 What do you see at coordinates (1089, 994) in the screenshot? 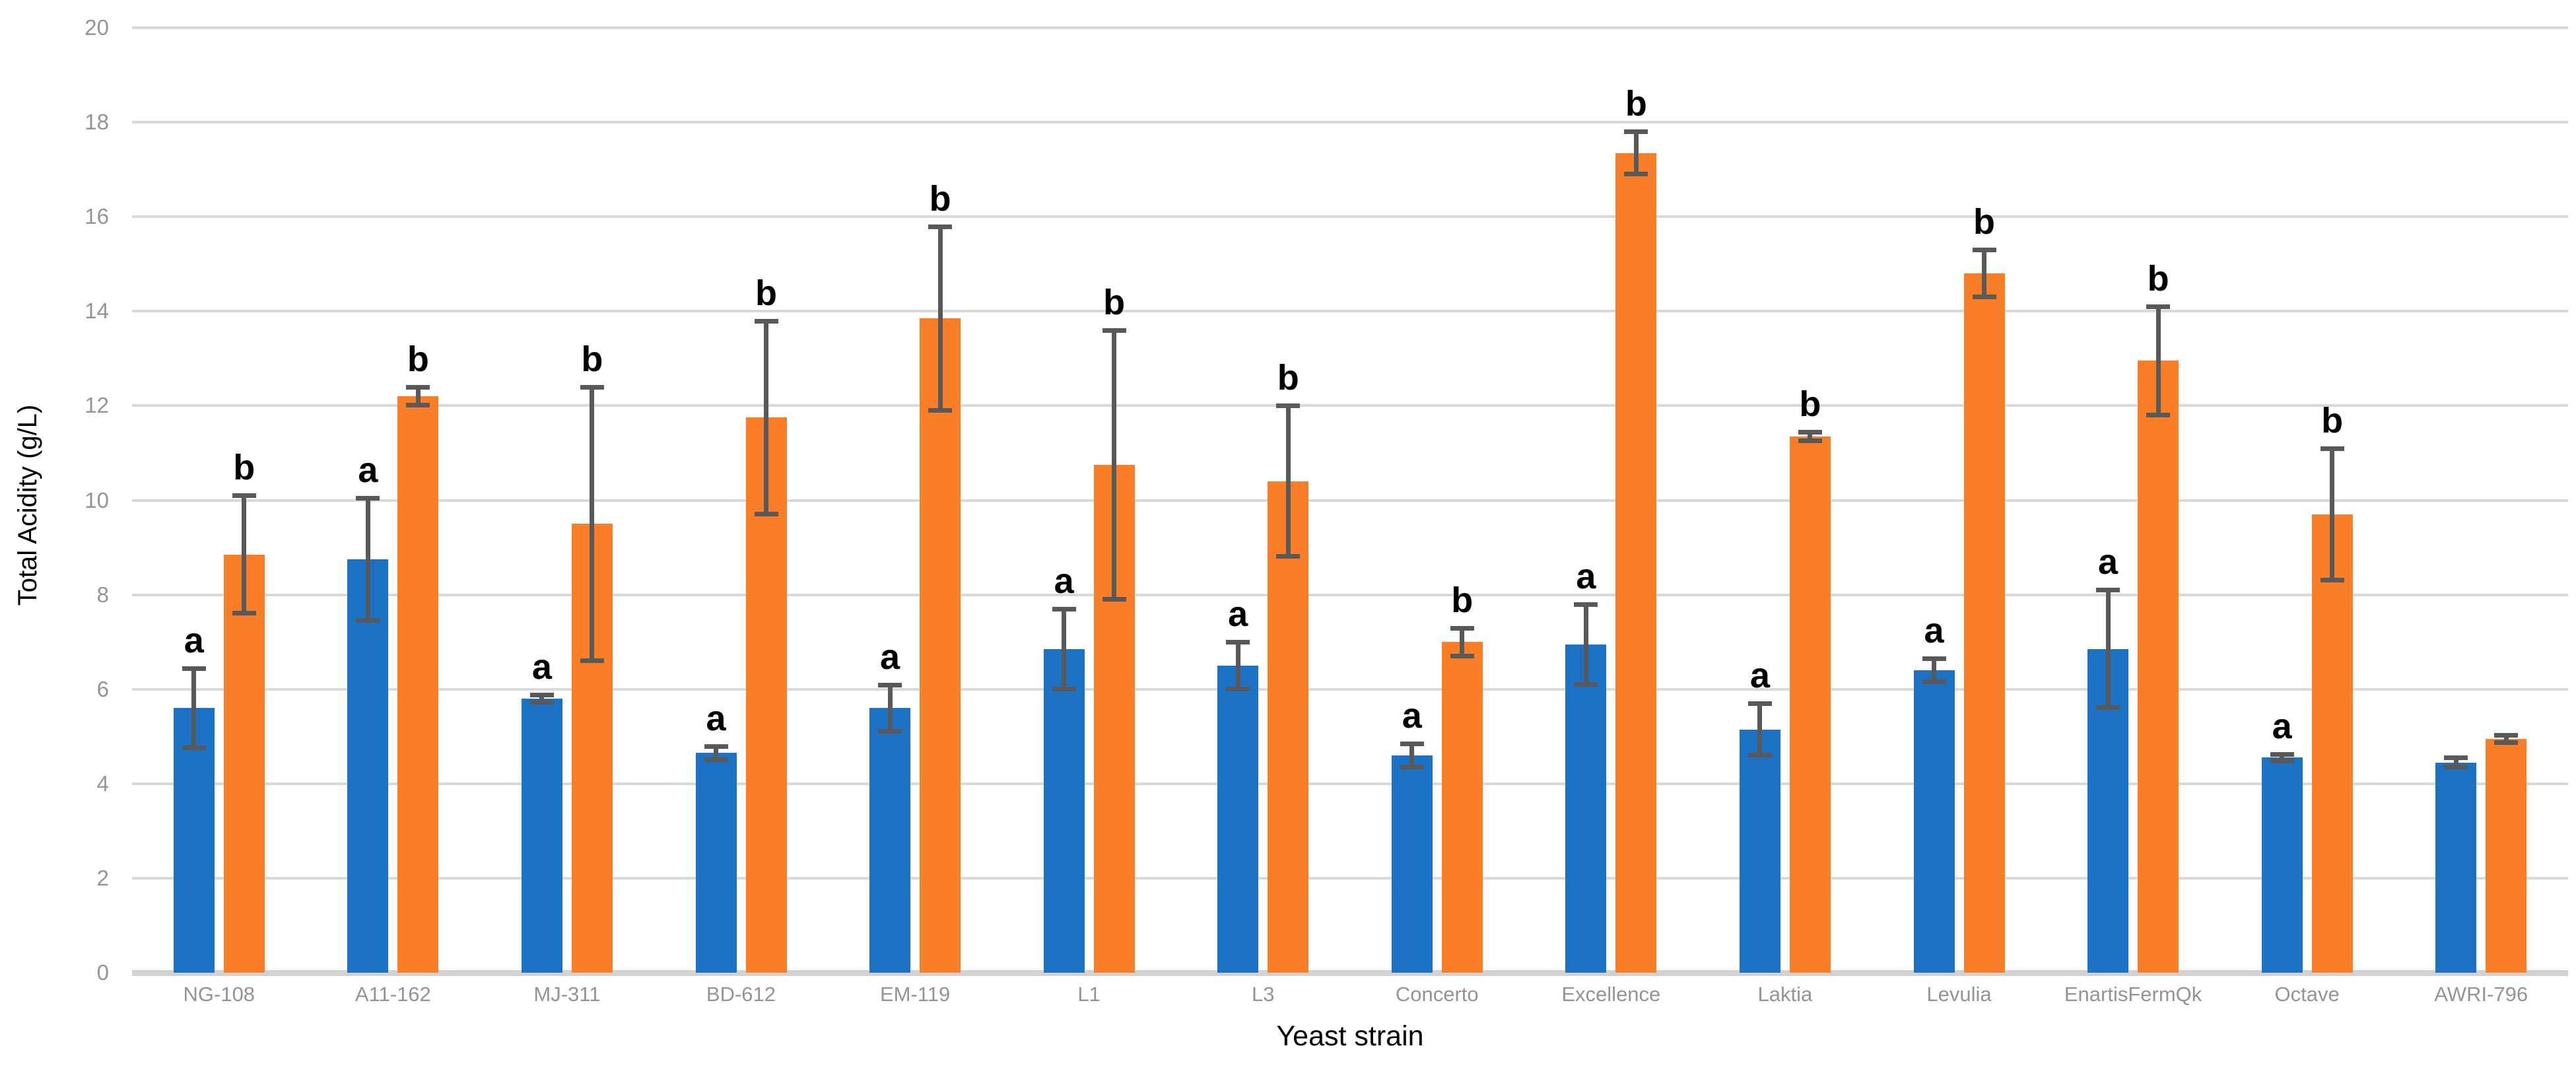
I see `category-label: L1` at bounding box center [1089, 994].